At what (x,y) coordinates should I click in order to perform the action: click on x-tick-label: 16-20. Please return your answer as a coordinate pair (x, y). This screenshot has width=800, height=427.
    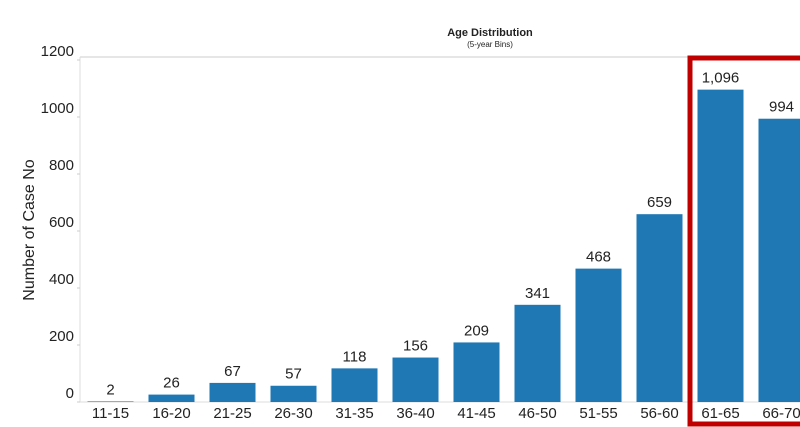
    Looking at the image, I should click on (171, 413).